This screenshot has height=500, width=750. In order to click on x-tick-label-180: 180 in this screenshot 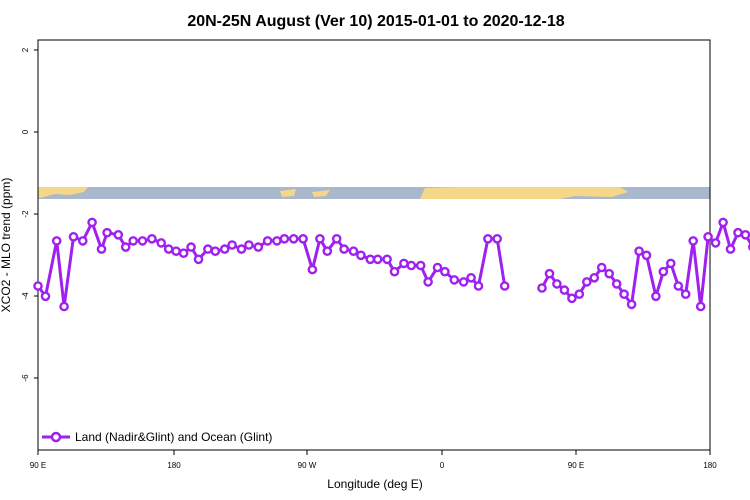, I will do `click(174, 465)`.